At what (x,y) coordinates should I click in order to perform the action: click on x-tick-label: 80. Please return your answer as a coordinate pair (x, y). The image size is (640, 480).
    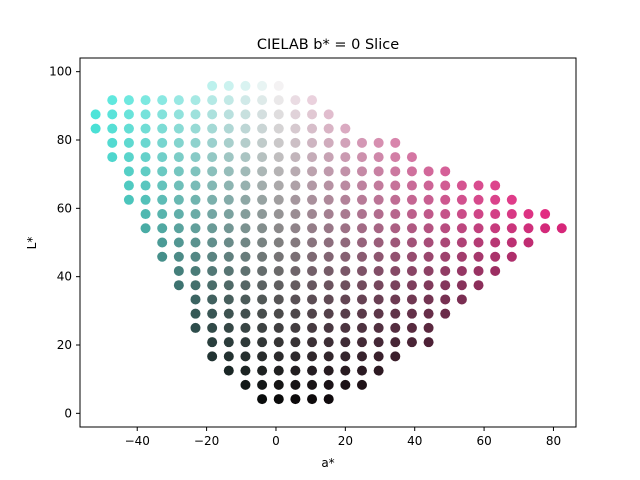
    Looking at the image, I should click on (553, 441).